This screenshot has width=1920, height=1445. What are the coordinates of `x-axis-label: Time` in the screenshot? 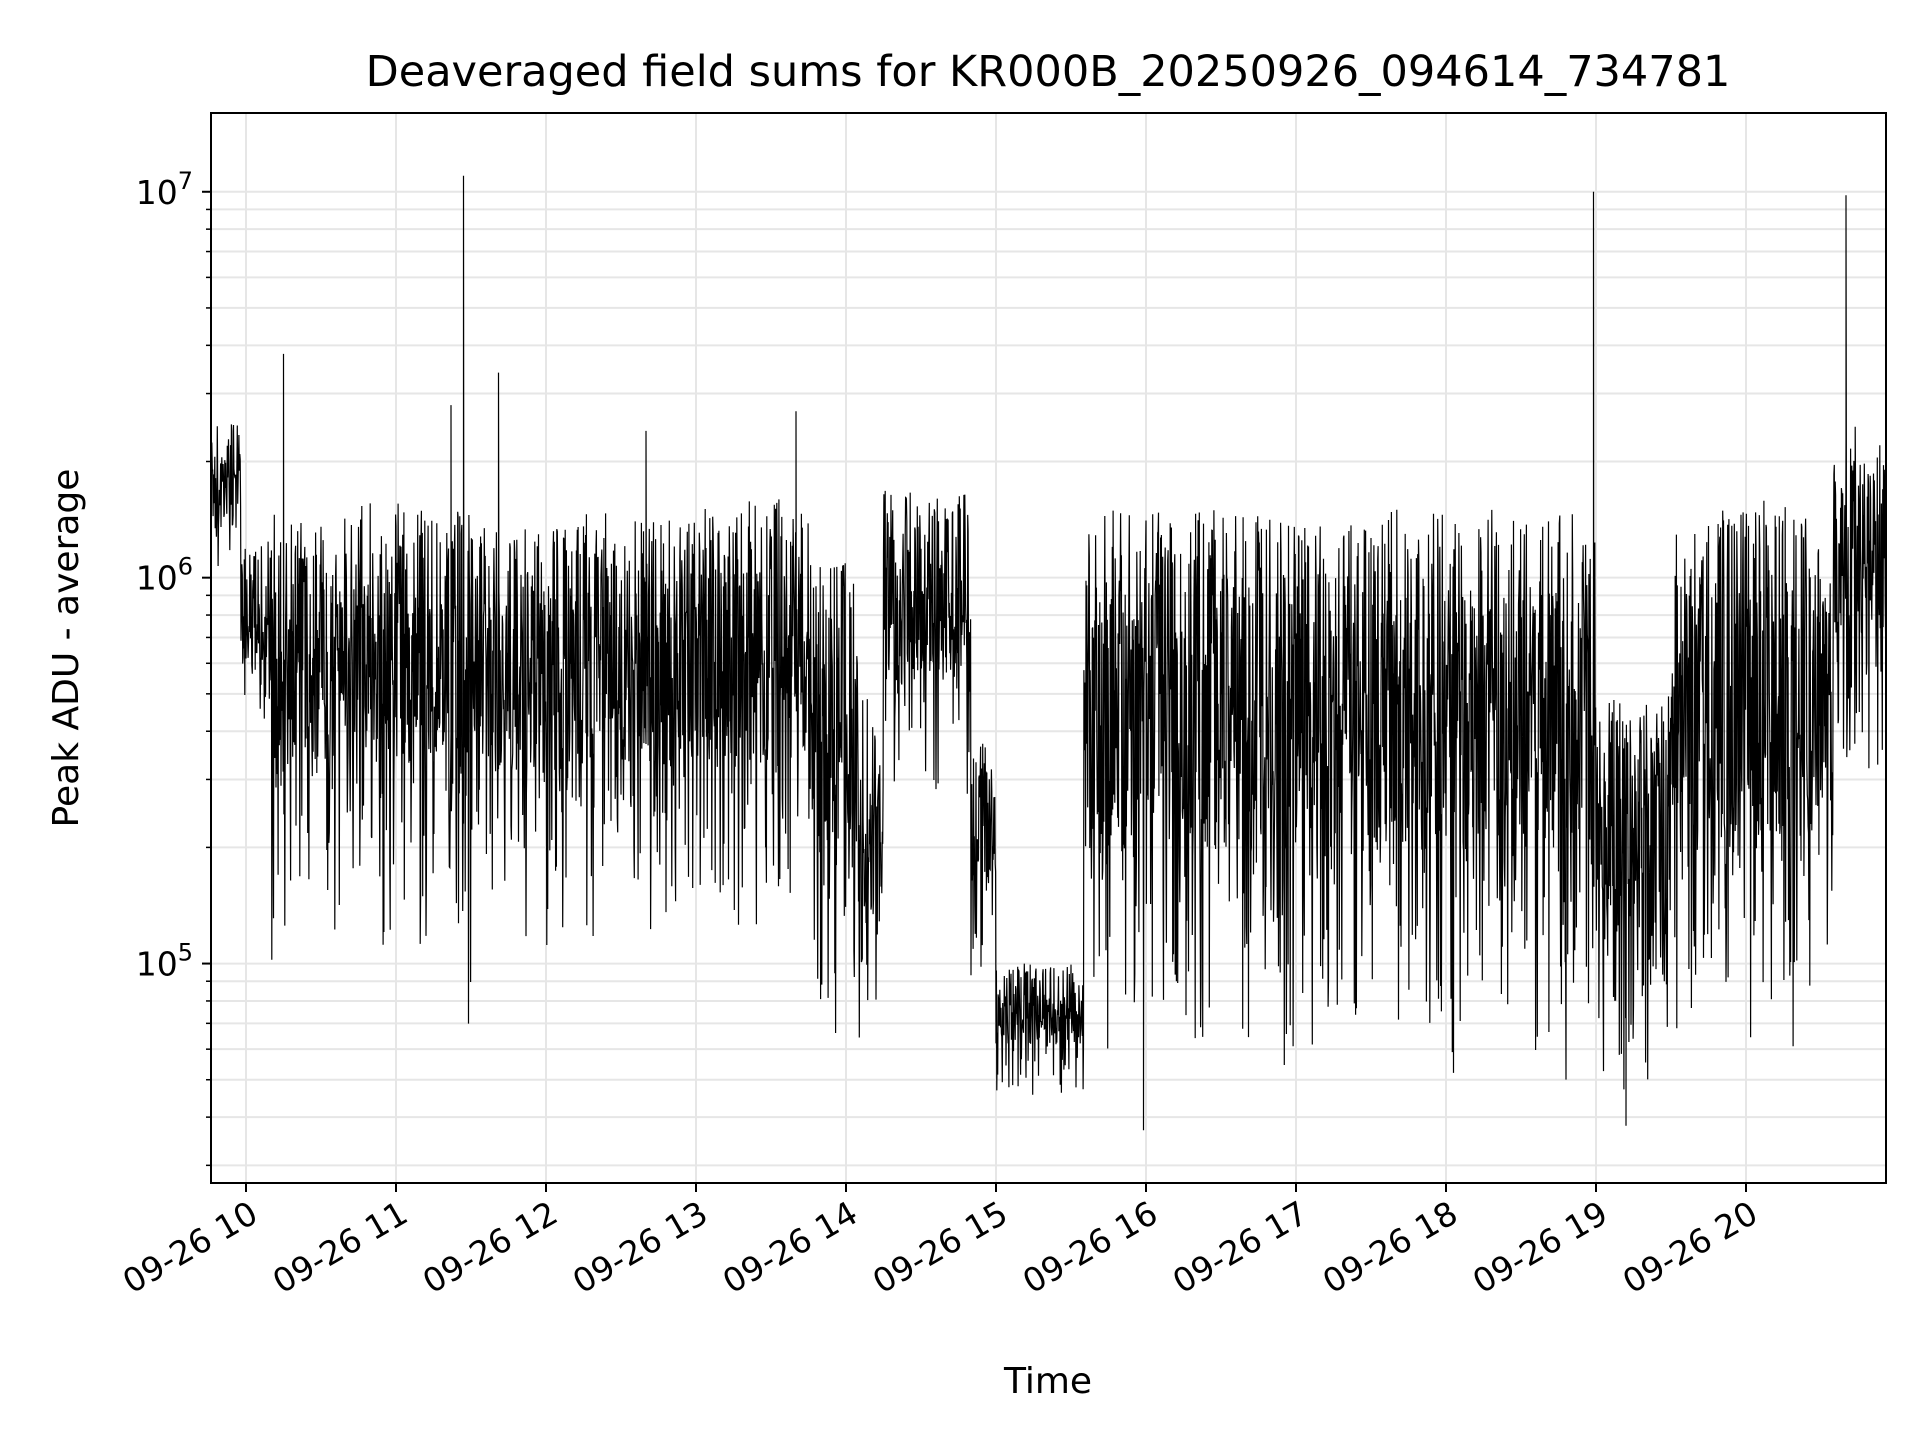 It's located at (1047, 1381).